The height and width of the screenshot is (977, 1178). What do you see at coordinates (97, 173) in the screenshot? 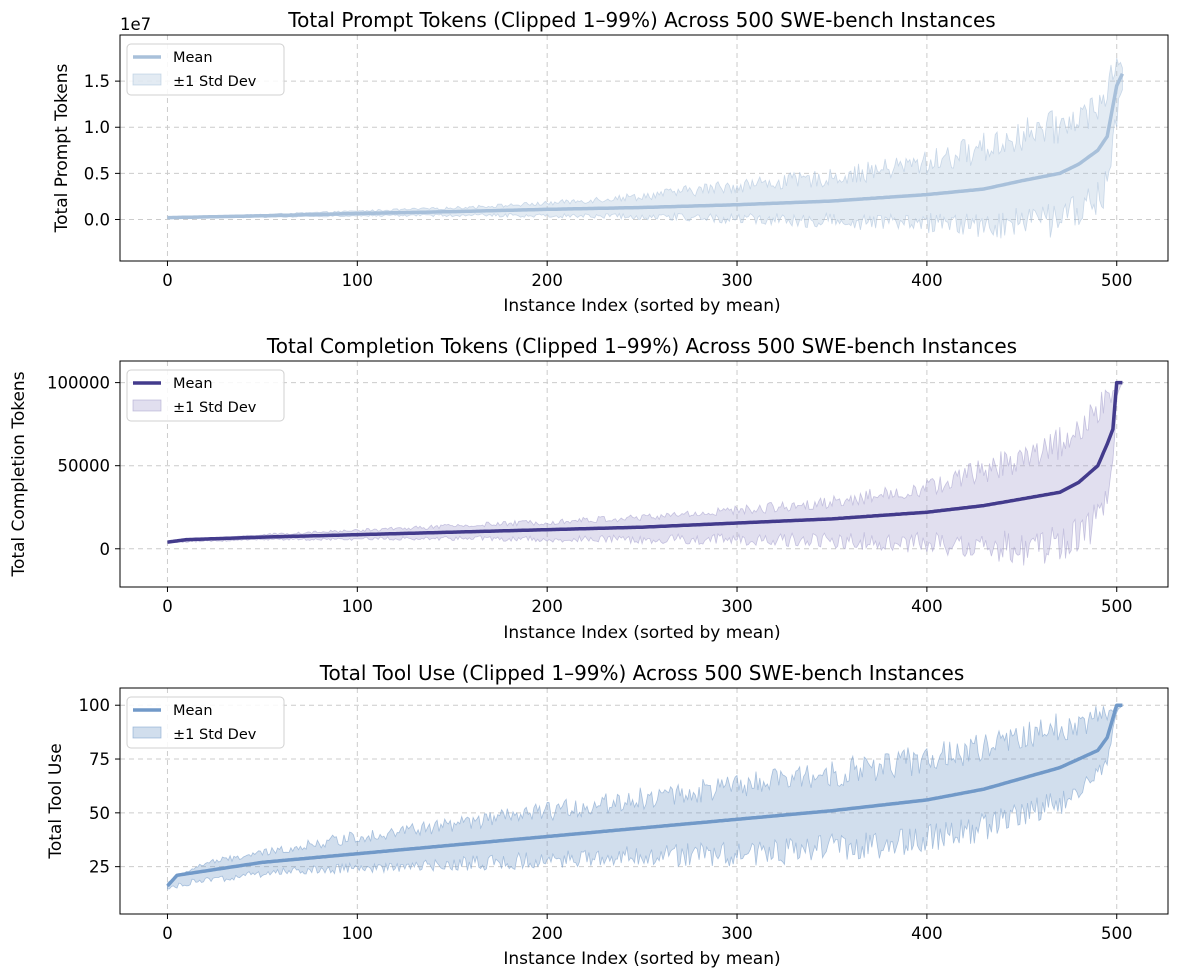
I see `y-tick-label: 0.5` at bounding box center [97, 173].